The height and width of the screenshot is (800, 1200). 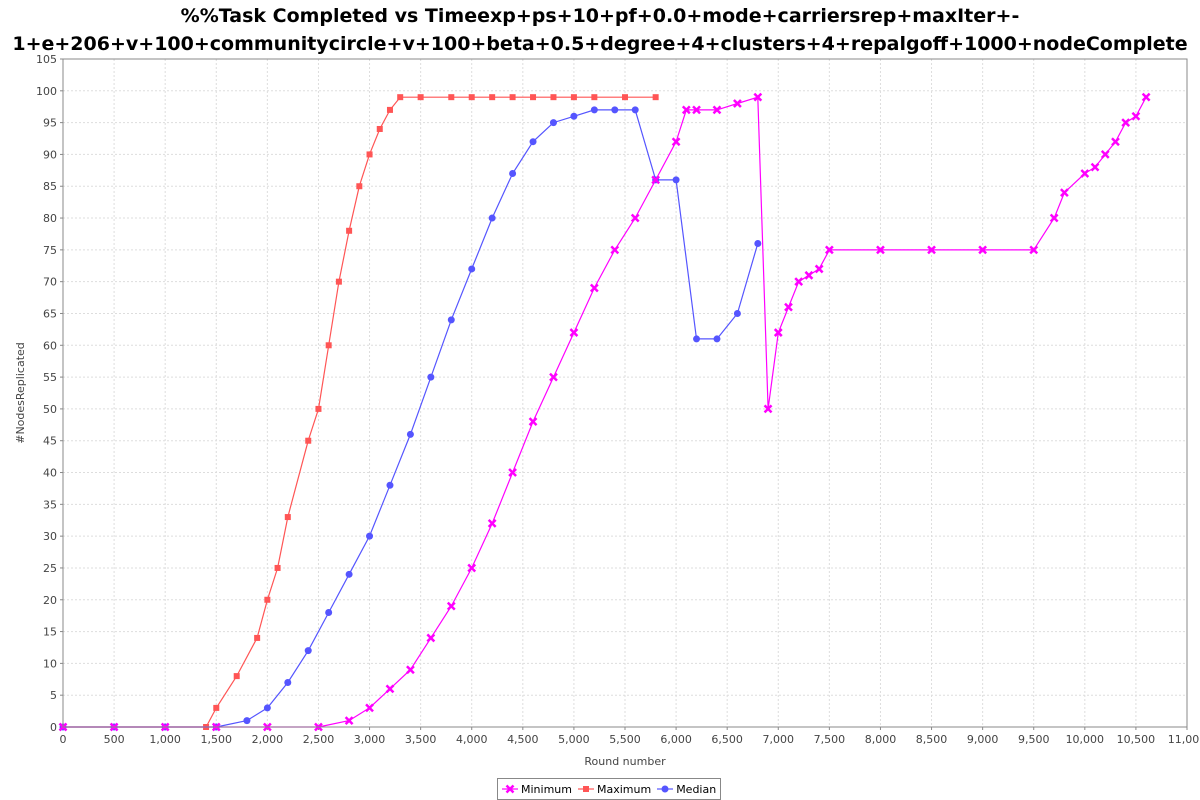 What do you see at coordinates (983, 739) in the screenshot?
I see `x-tick-label: 9,000` at bounding box center [983, 739].